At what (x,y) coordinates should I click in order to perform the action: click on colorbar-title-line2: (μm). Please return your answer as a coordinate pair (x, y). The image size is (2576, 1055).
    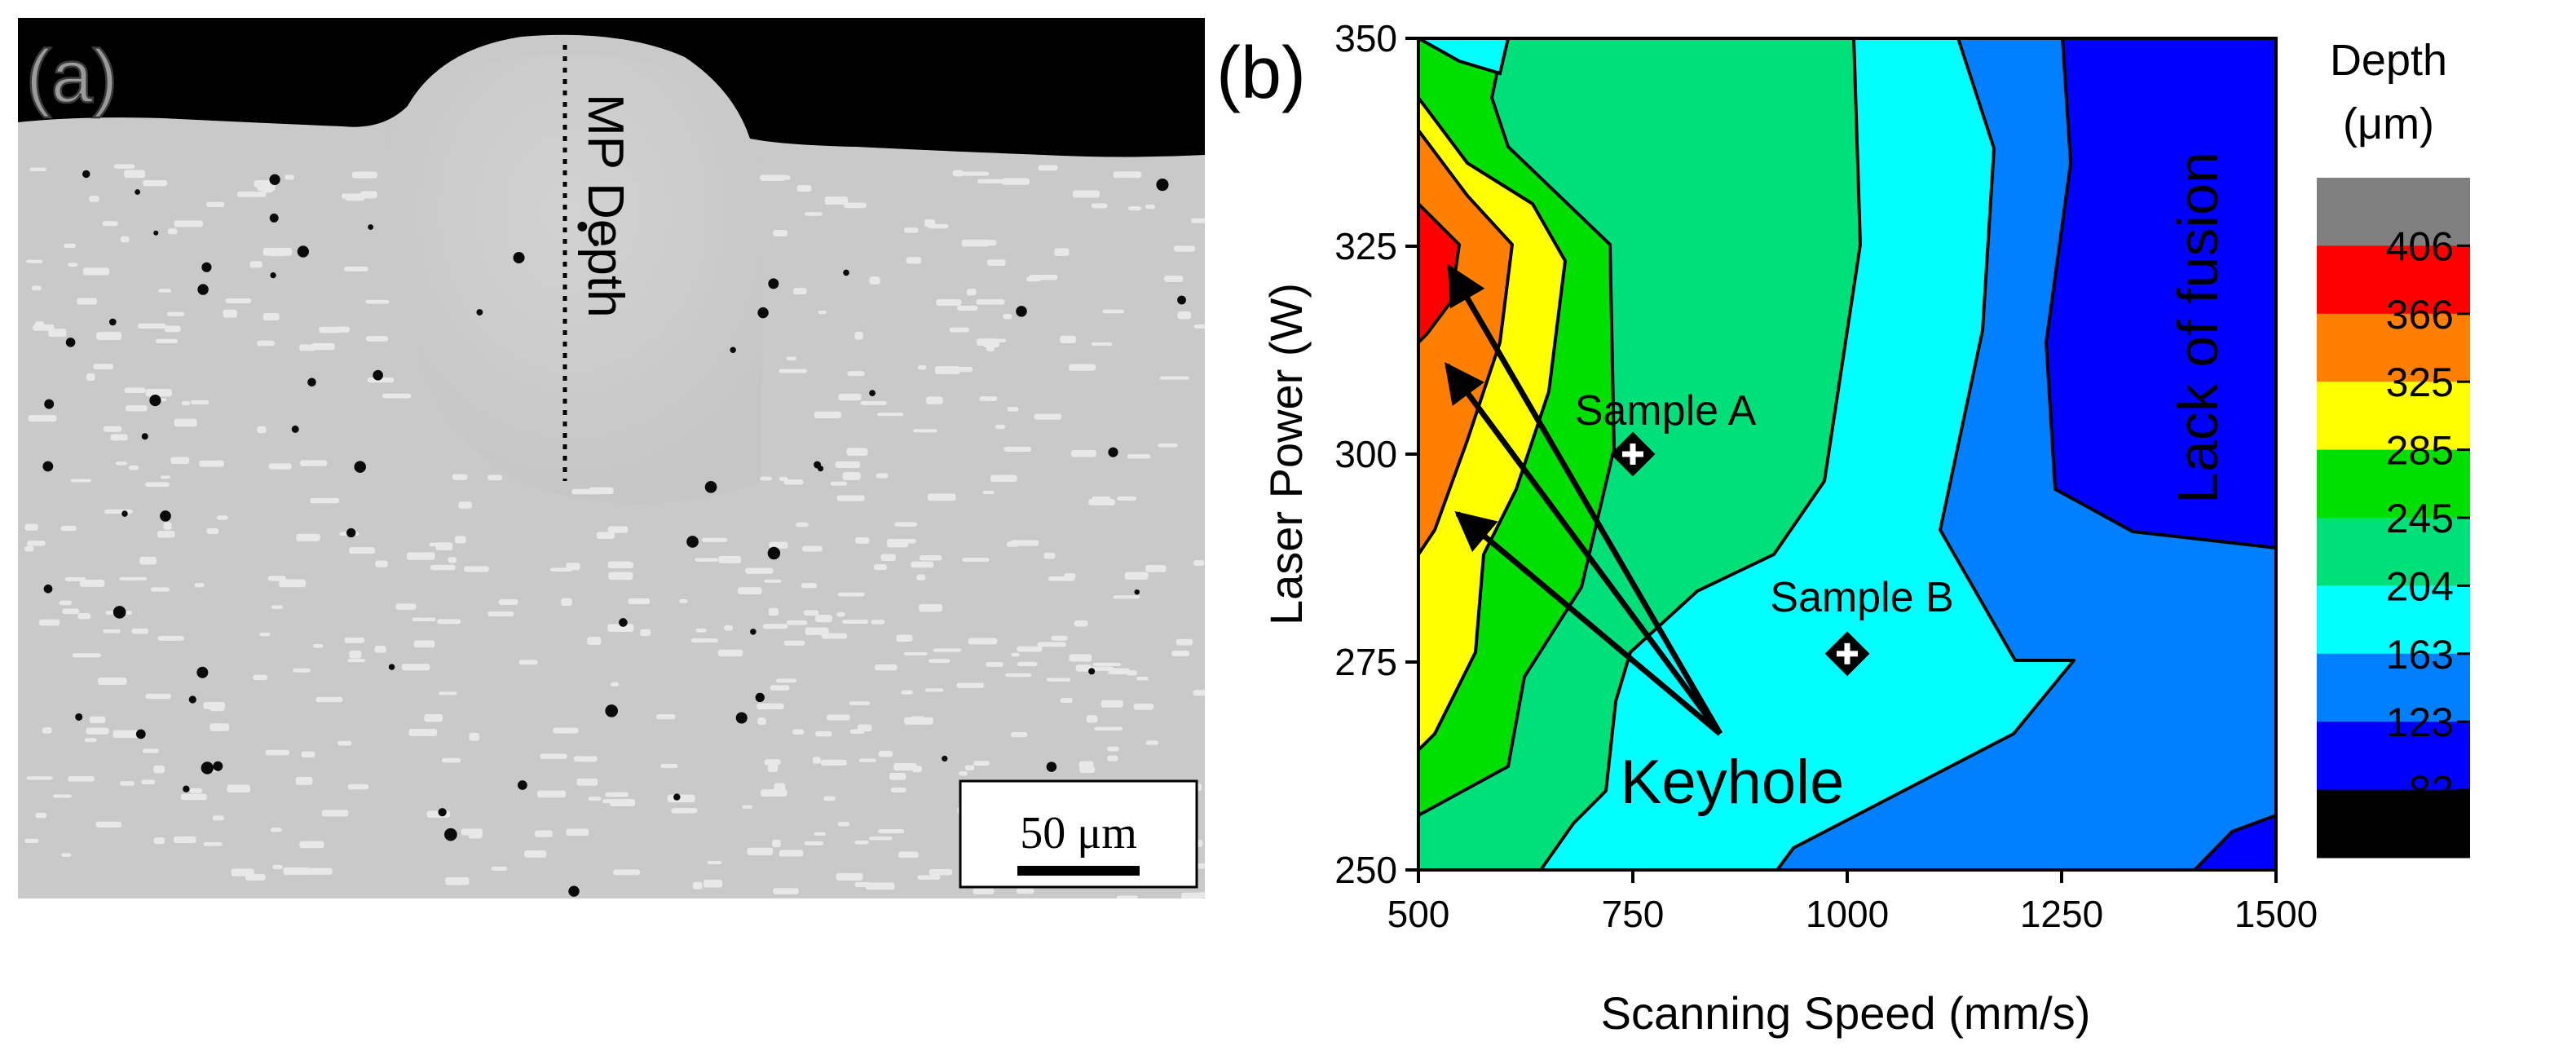
    Looking at the image, I should click on (2388, 123).